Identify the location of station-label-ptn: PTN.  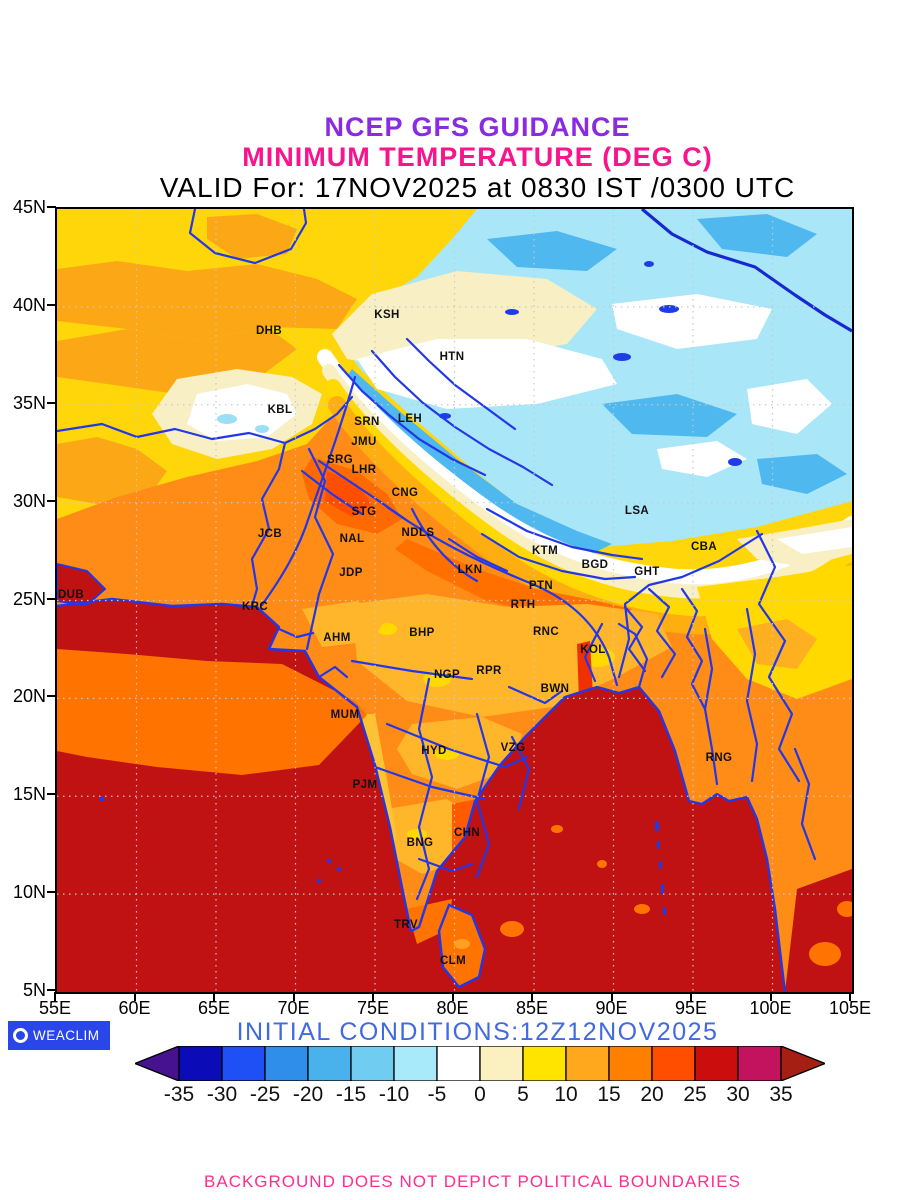
(541, 586).